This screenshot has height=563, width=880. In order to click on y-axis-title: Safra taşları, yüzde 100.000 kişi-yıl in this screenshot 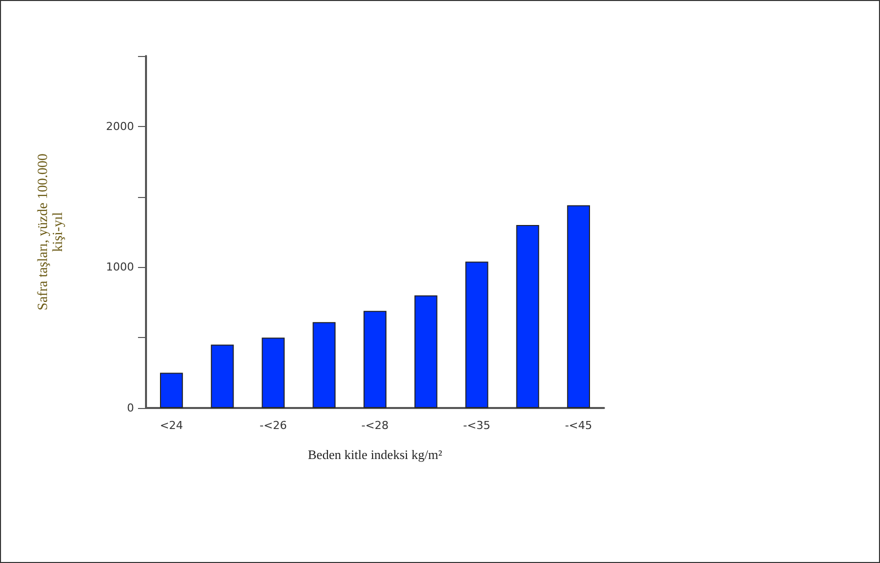, I will do `click(51, 232)`.